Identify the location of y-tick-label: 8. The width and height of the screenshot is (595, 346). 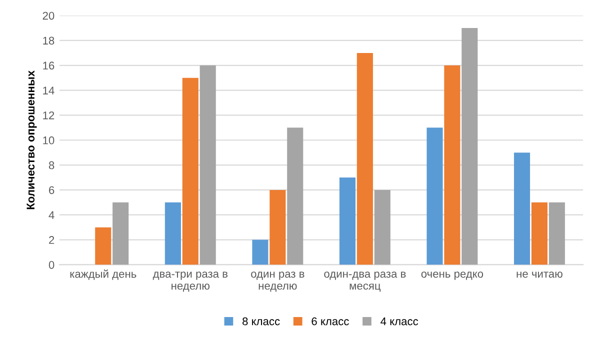
(51, 165).